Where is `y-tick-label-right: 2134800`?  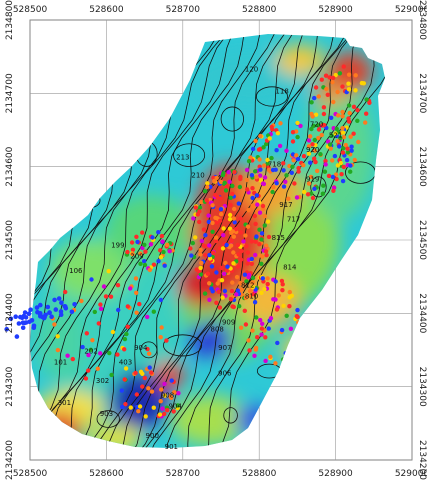
y-tick-label-right: 2134800 is located at coordinates (422, 20).